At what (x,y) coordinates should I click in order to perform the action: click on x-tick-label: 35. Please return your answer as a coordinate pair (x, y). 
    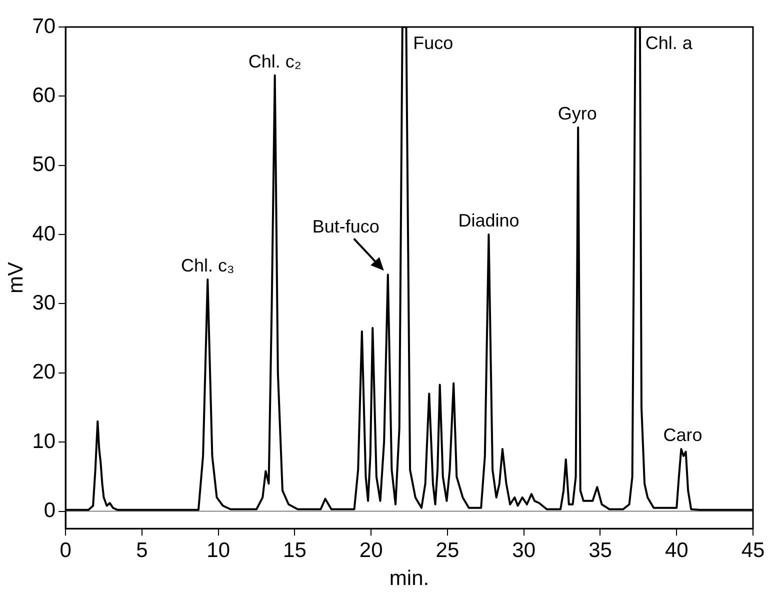
    Looking at the image, I should click on (600, 550).